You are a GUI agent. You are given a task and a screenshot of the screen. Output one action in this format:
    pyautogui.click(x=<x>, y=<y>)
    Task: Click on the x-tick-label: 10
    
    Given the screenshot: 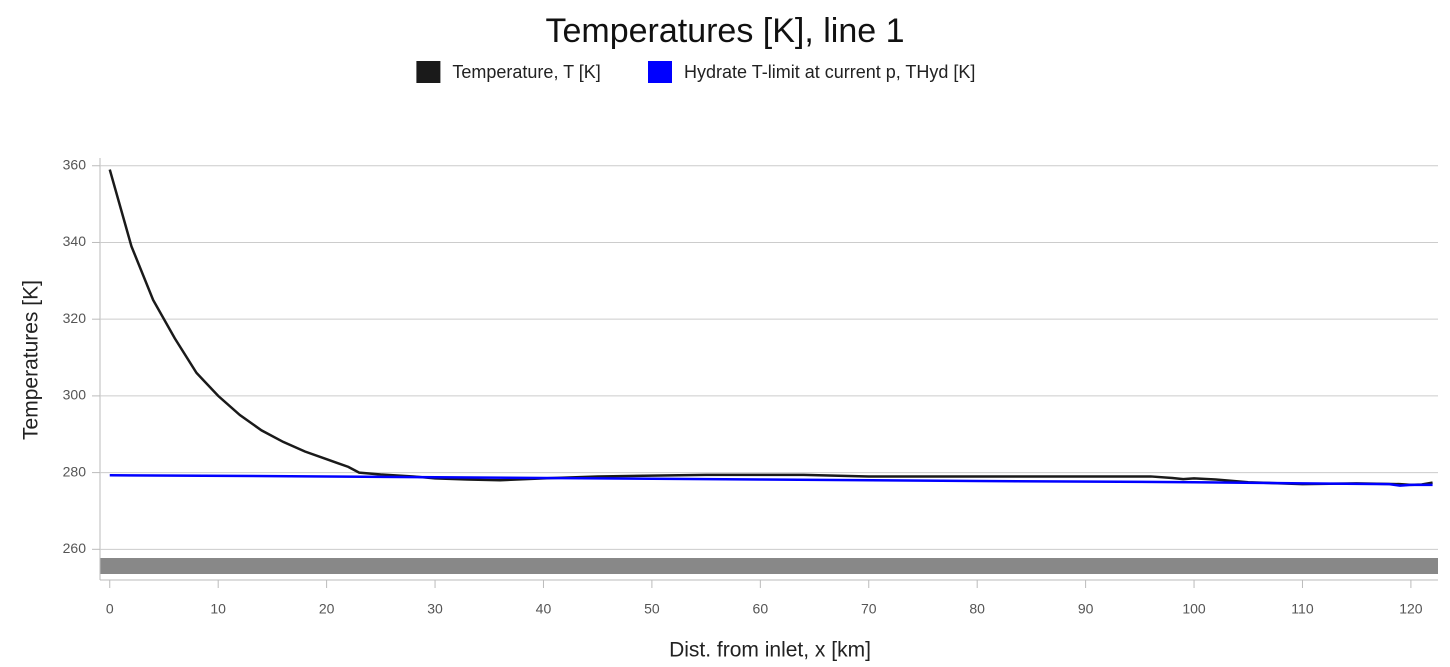 What is the action you would take?
    pyautogui.click(x=218, y=609)
    